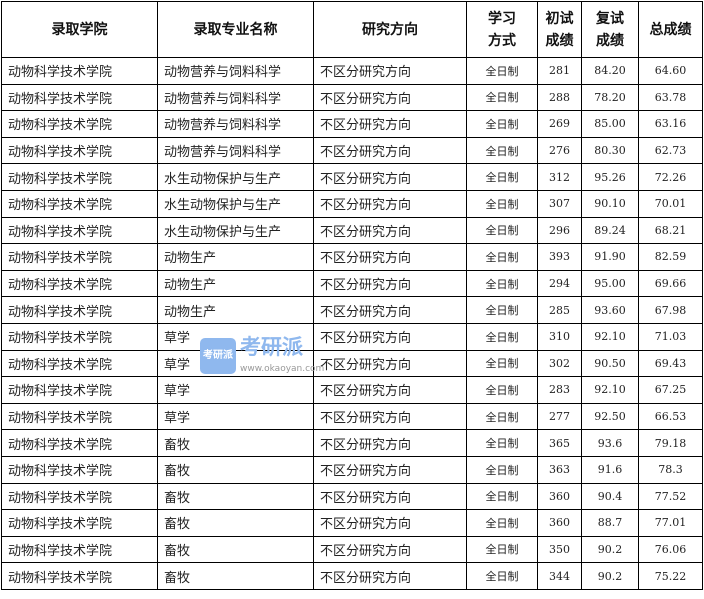 This screenshot has height=599, width=704. I want to click on table-cell: 63.78, so click(670, 97).